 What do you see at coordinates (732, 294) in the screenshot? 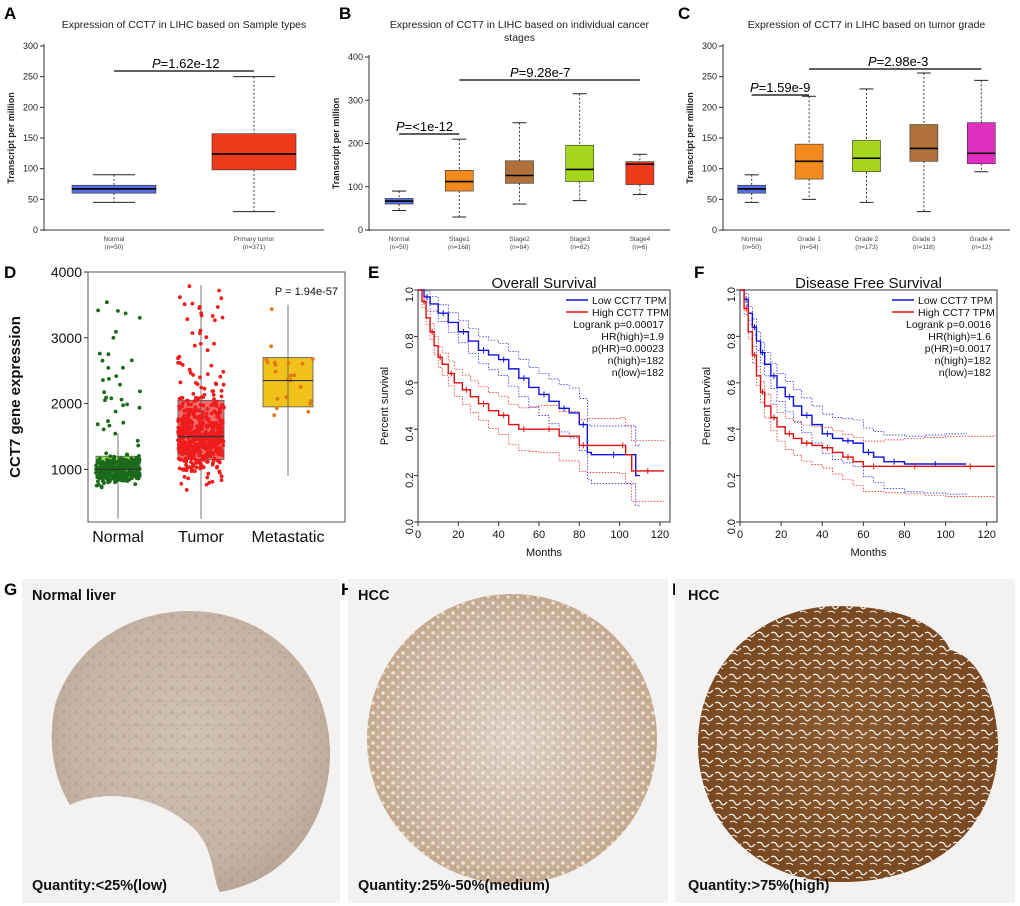
I see `y-tick-label: 1.0` at bounding box center [732, 294].